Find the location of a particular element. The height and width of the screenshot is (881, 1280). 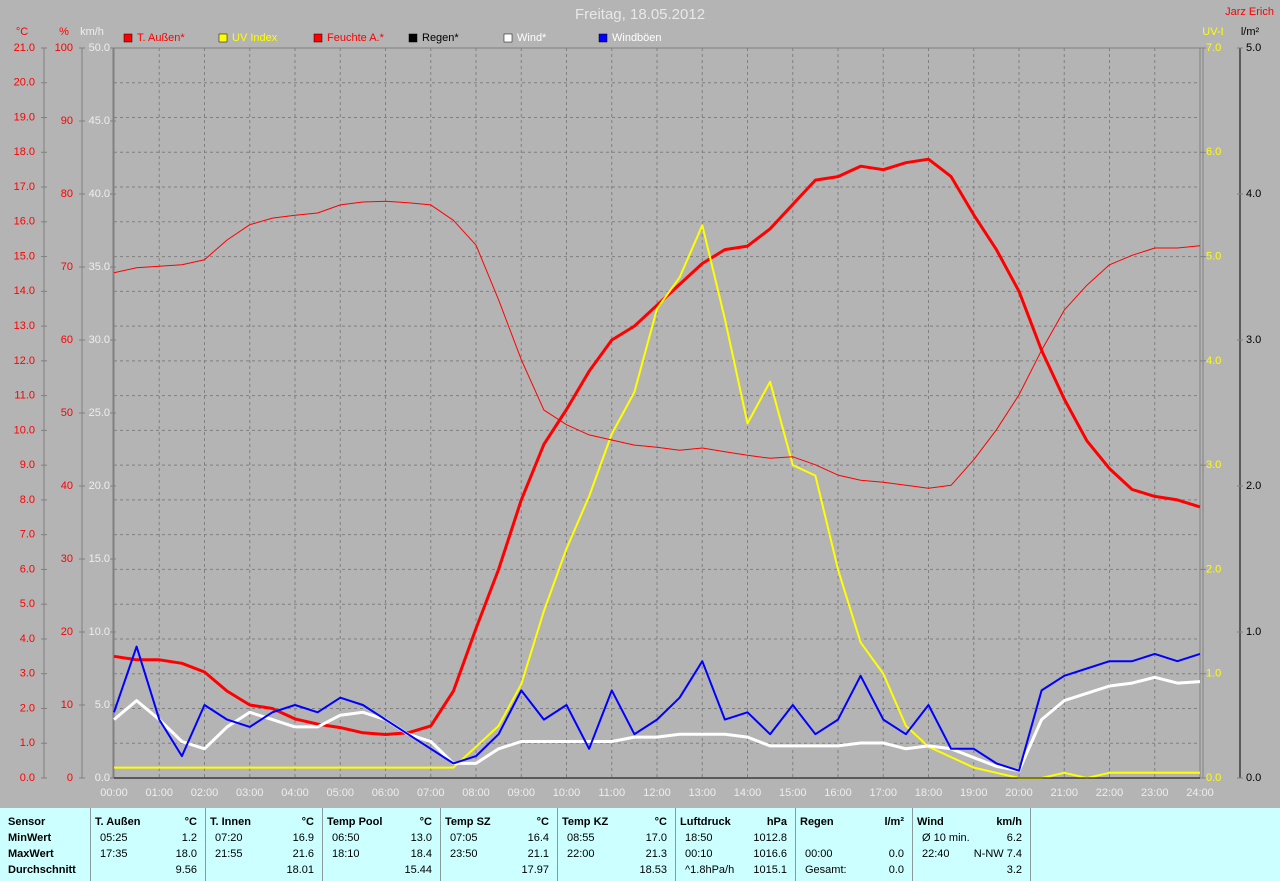

y-tick-label: 21.0 is located at coordinates (24, 48).